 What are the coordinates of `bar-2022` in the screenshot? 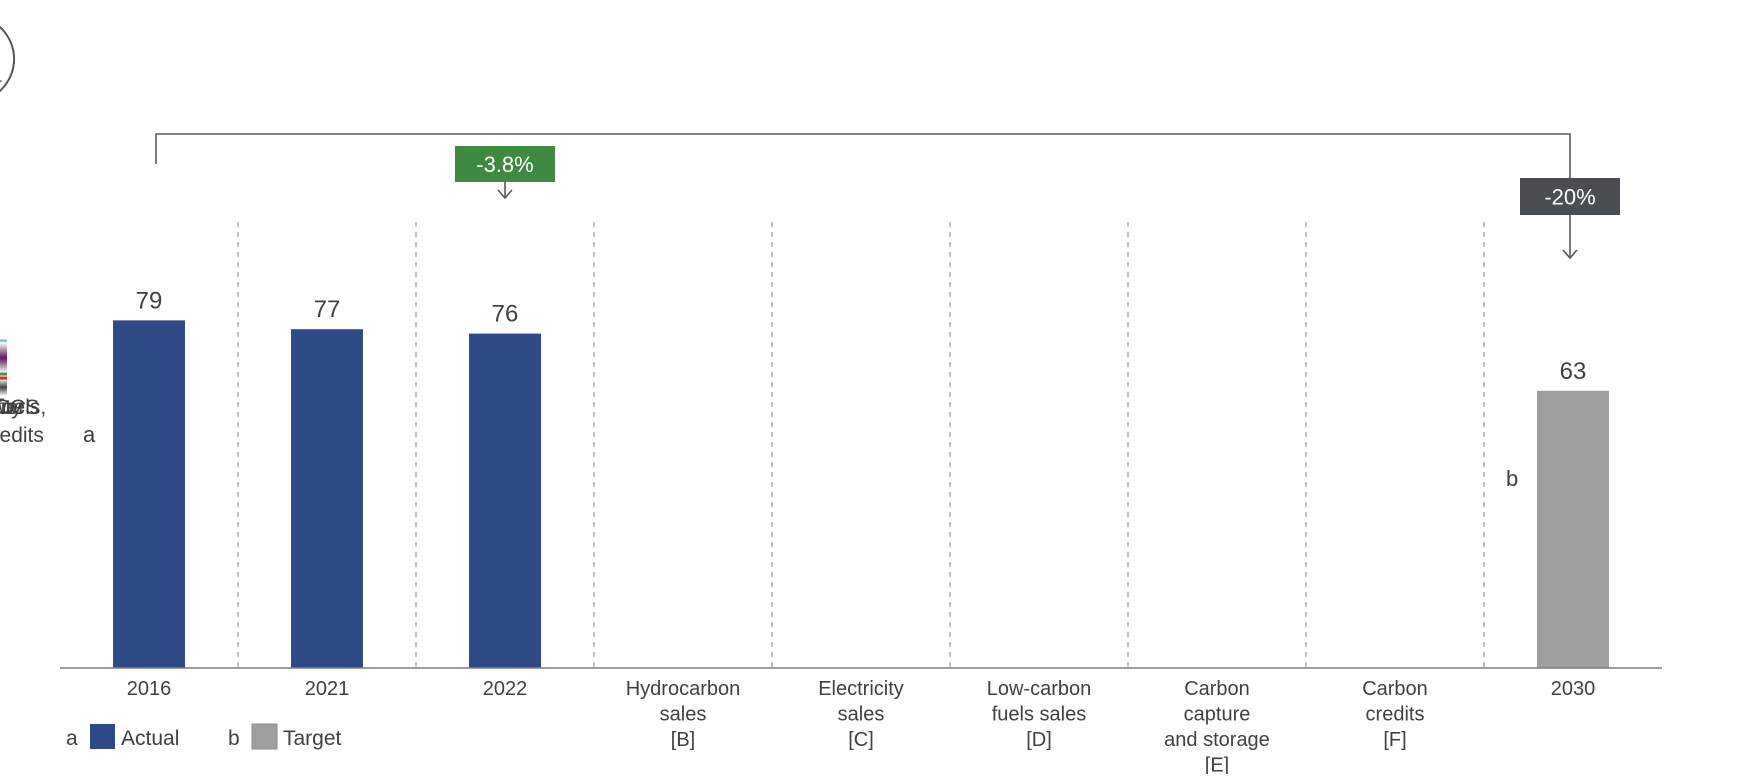 It's located at (505, 500).